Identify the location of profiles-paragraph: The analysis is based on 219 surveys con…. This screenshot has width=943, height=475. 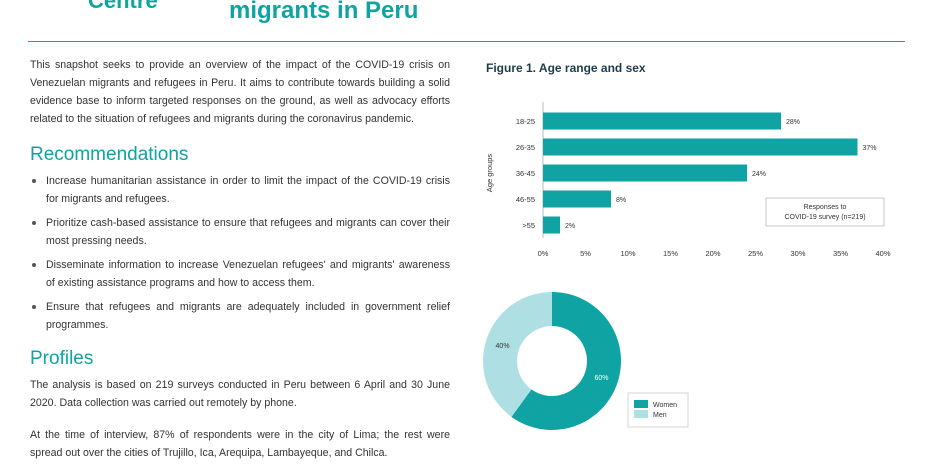
(240, 394).